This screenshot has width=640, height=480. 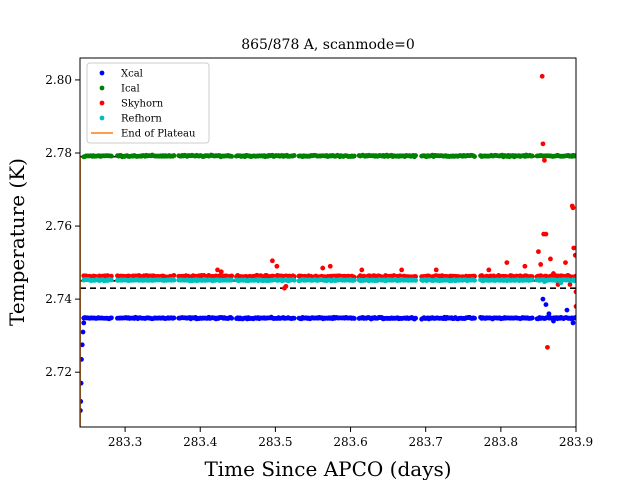 What do you see at coordinates (328, 156) in the screenshot?
I see `series-ical` at bounding box center [328, 156].